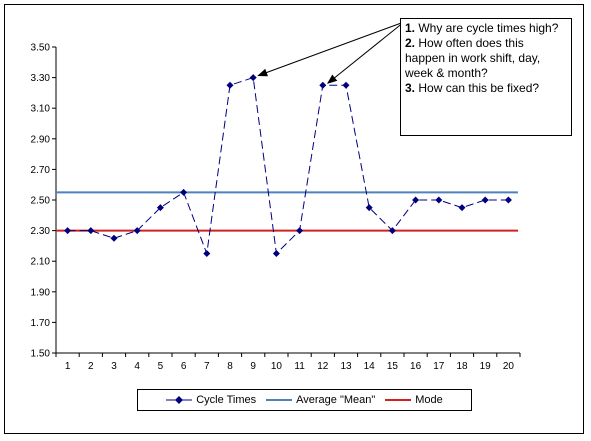  I want to click on y-tick-label: 2.30, so click(41, 231).